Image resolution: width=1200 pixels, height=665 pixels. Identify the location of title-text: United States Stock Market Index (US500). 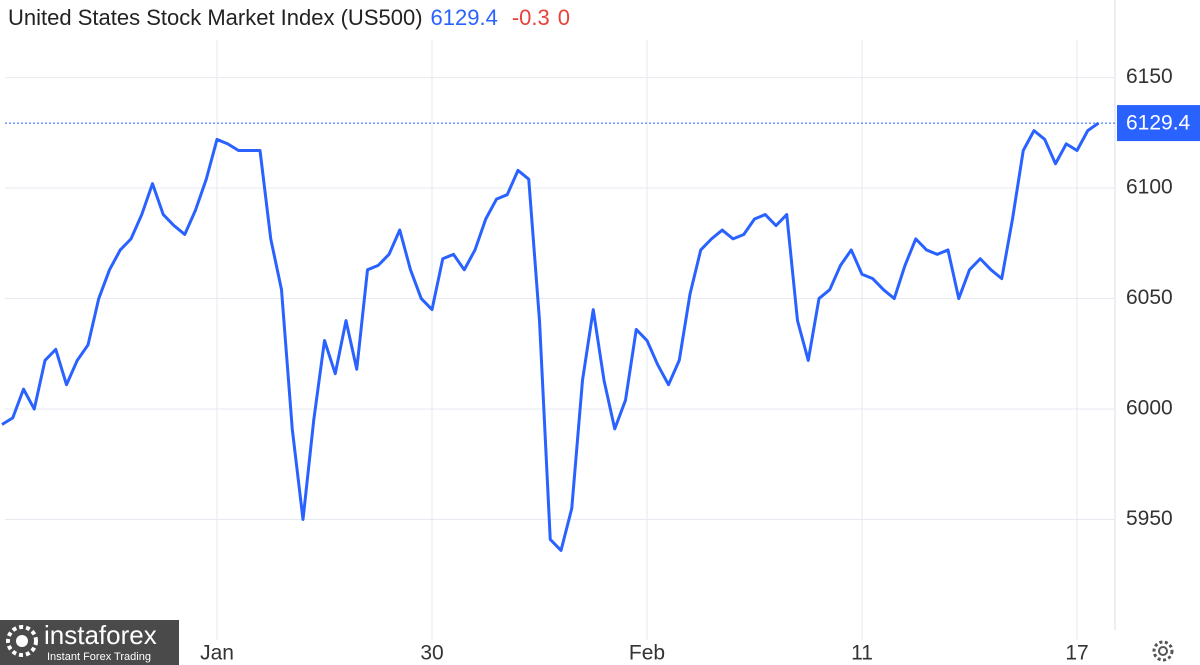
(215, 17).